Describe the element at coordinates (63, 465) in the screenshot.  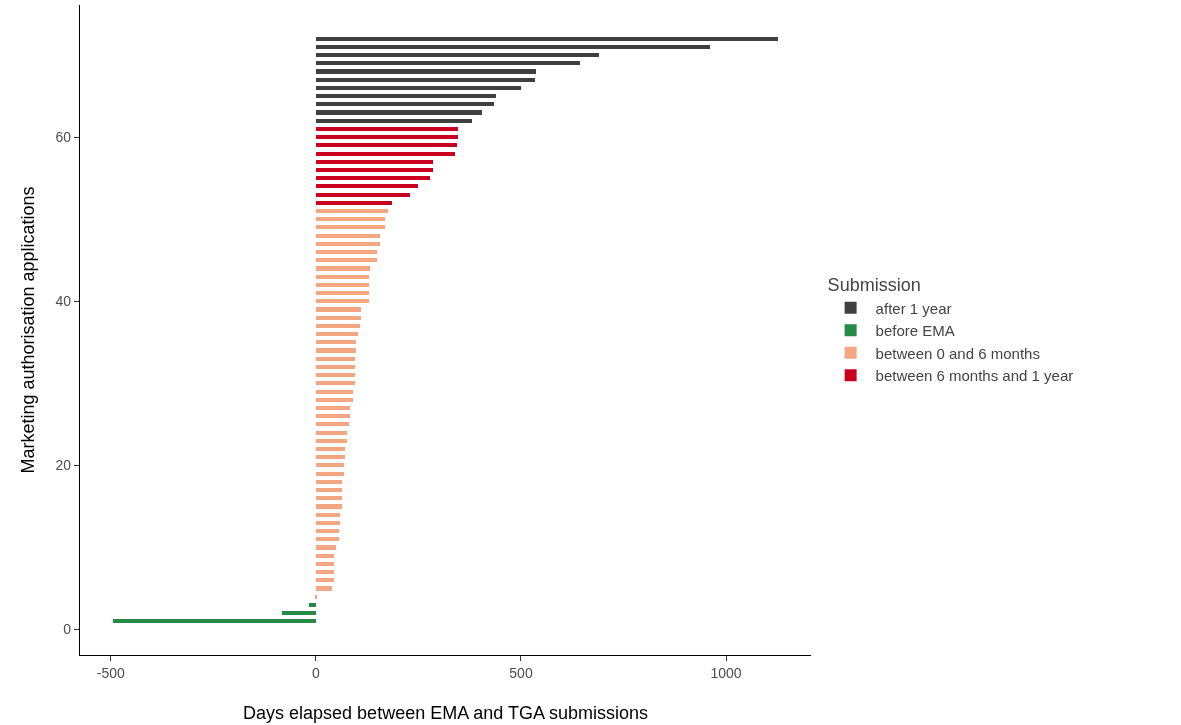
I see `y-tick-label: 20` at that location.